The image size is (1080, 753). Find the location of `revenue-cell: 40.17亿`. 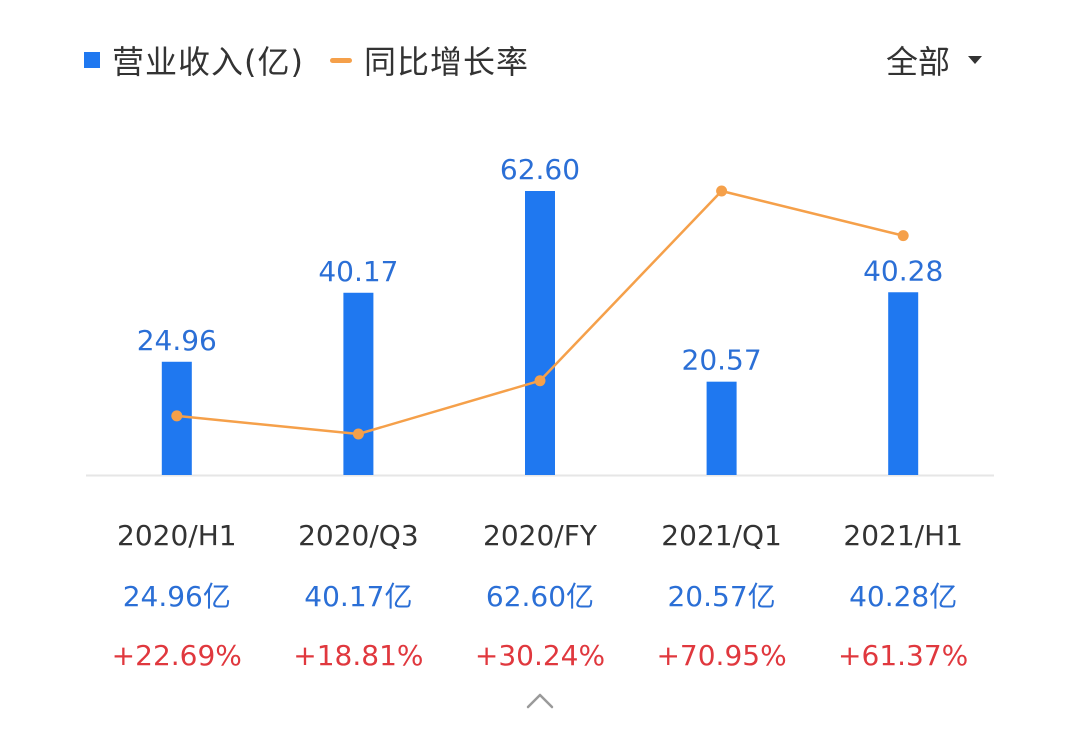

revenue-cell: 40.17亿 is located at coordinates (358, 596).